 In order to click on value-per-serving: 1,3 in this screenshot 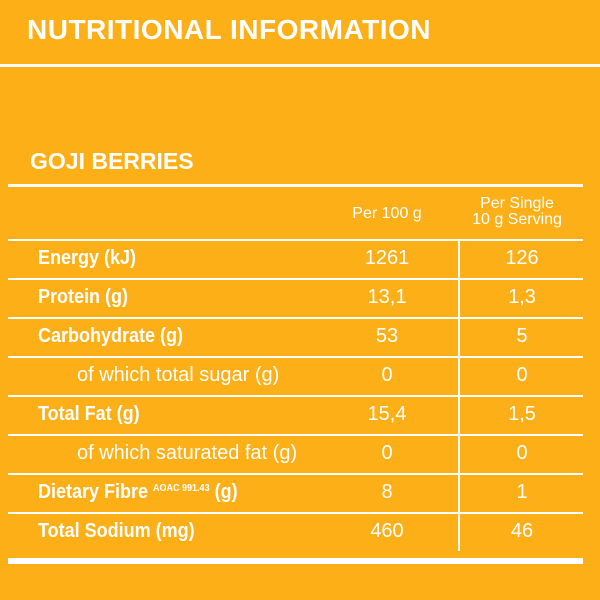, I will do `click(522, 297)`.